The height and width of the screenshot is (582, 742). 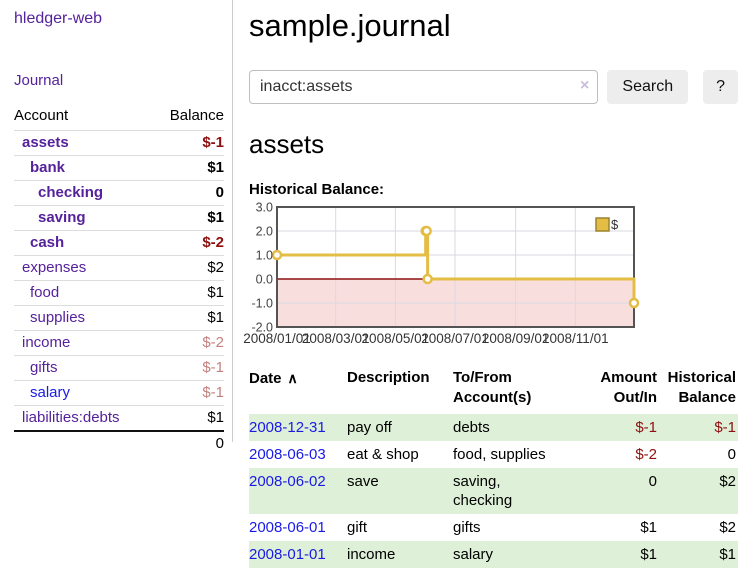 I want to click on account-link-gifts: gifts, so click(x=44, y=367).